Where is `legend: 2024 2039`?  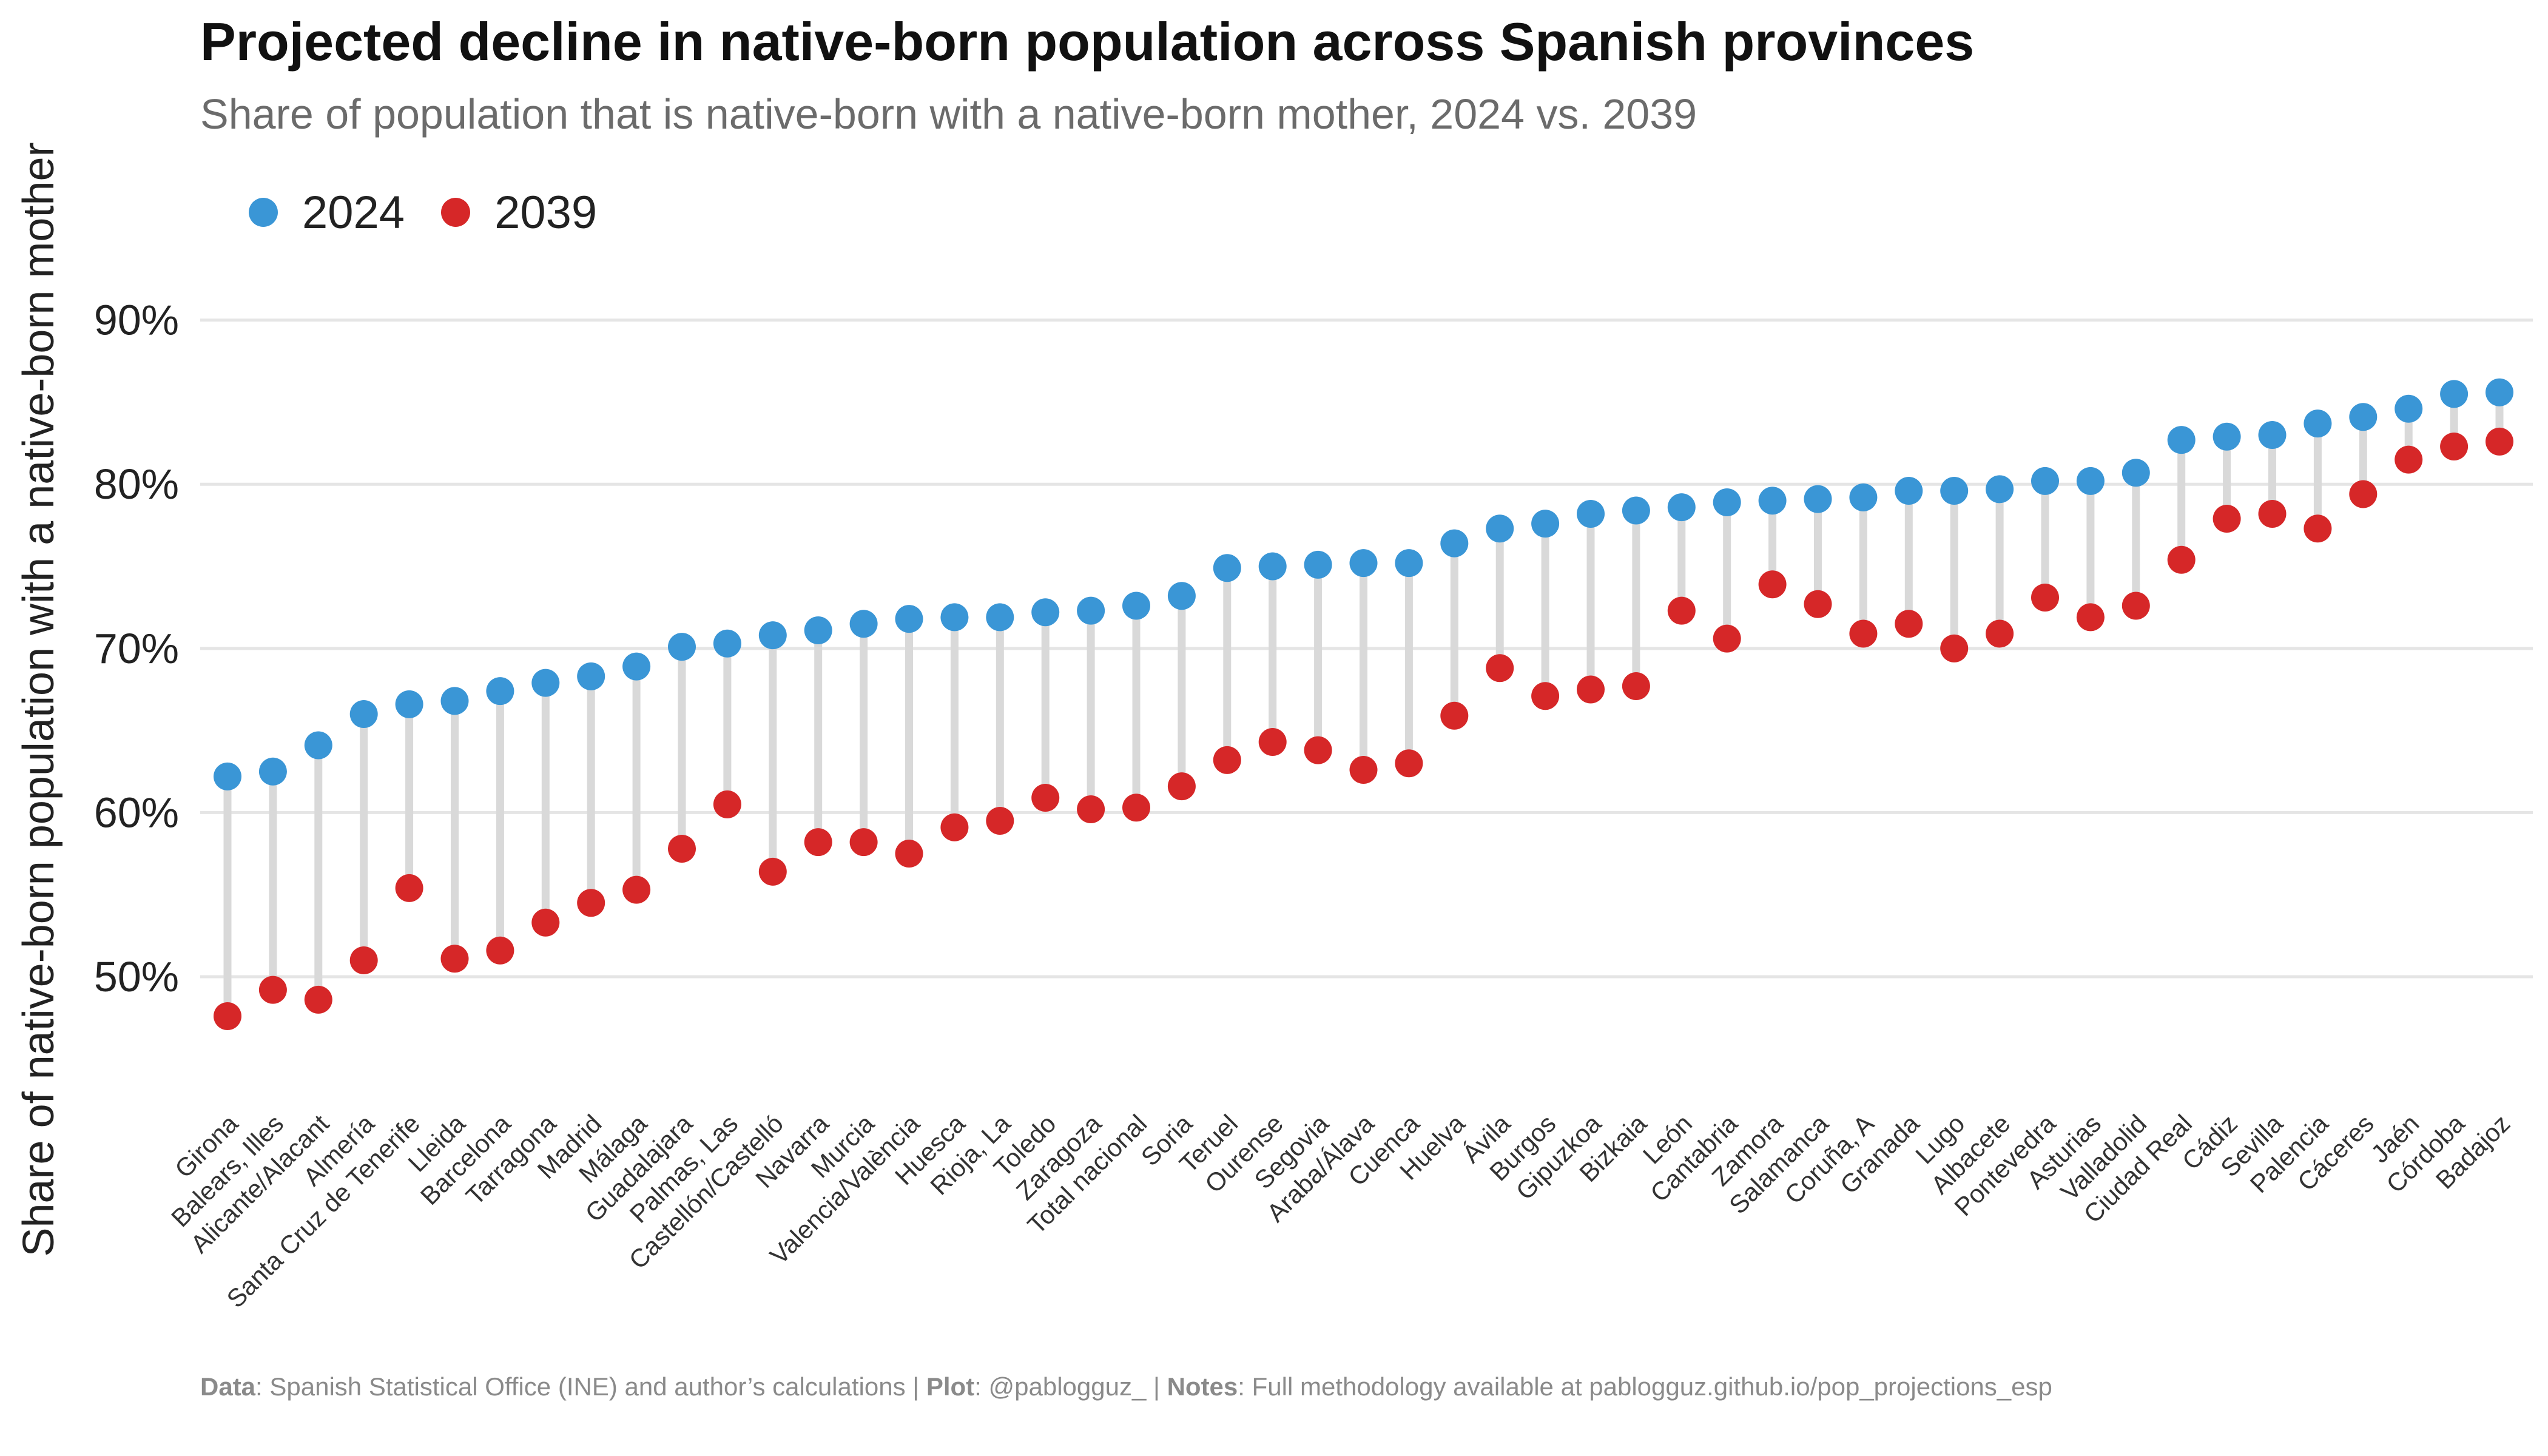
legend: 2024 2039 is located at coordinates (441, 212).